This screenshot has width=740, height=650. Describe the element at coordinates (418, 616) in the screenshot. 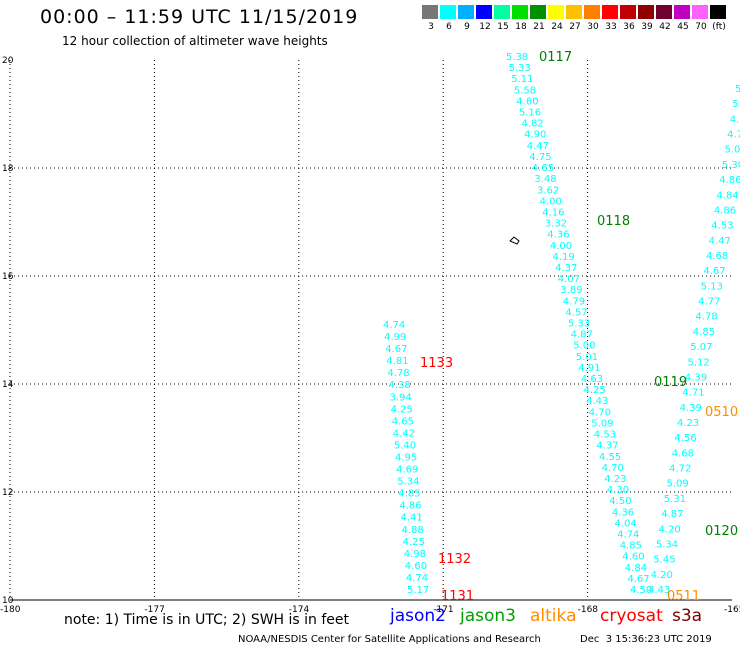

I see `sat-label-jason2: jason2` at that location.